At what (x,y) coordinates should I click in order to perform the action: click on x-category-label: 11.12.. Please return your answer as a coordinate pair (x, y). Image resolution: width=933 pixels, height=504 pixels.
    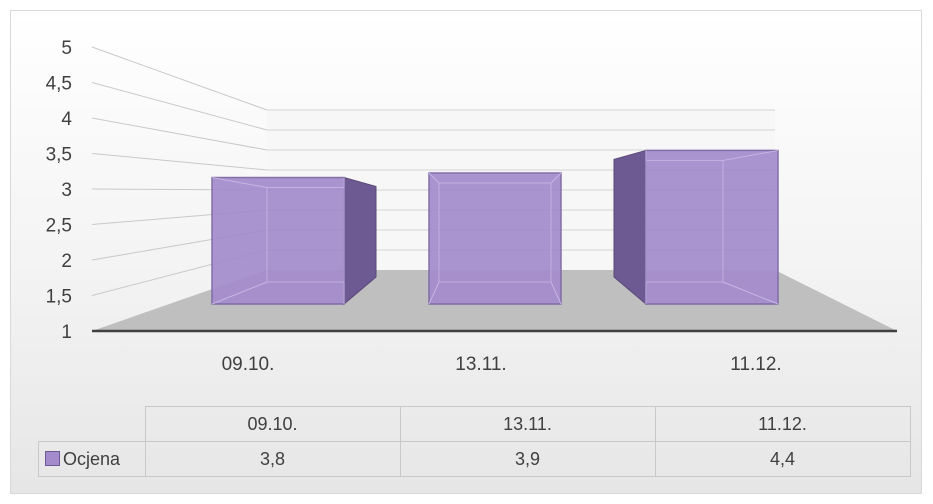
    Looking at the image, I should click on (755, 364).